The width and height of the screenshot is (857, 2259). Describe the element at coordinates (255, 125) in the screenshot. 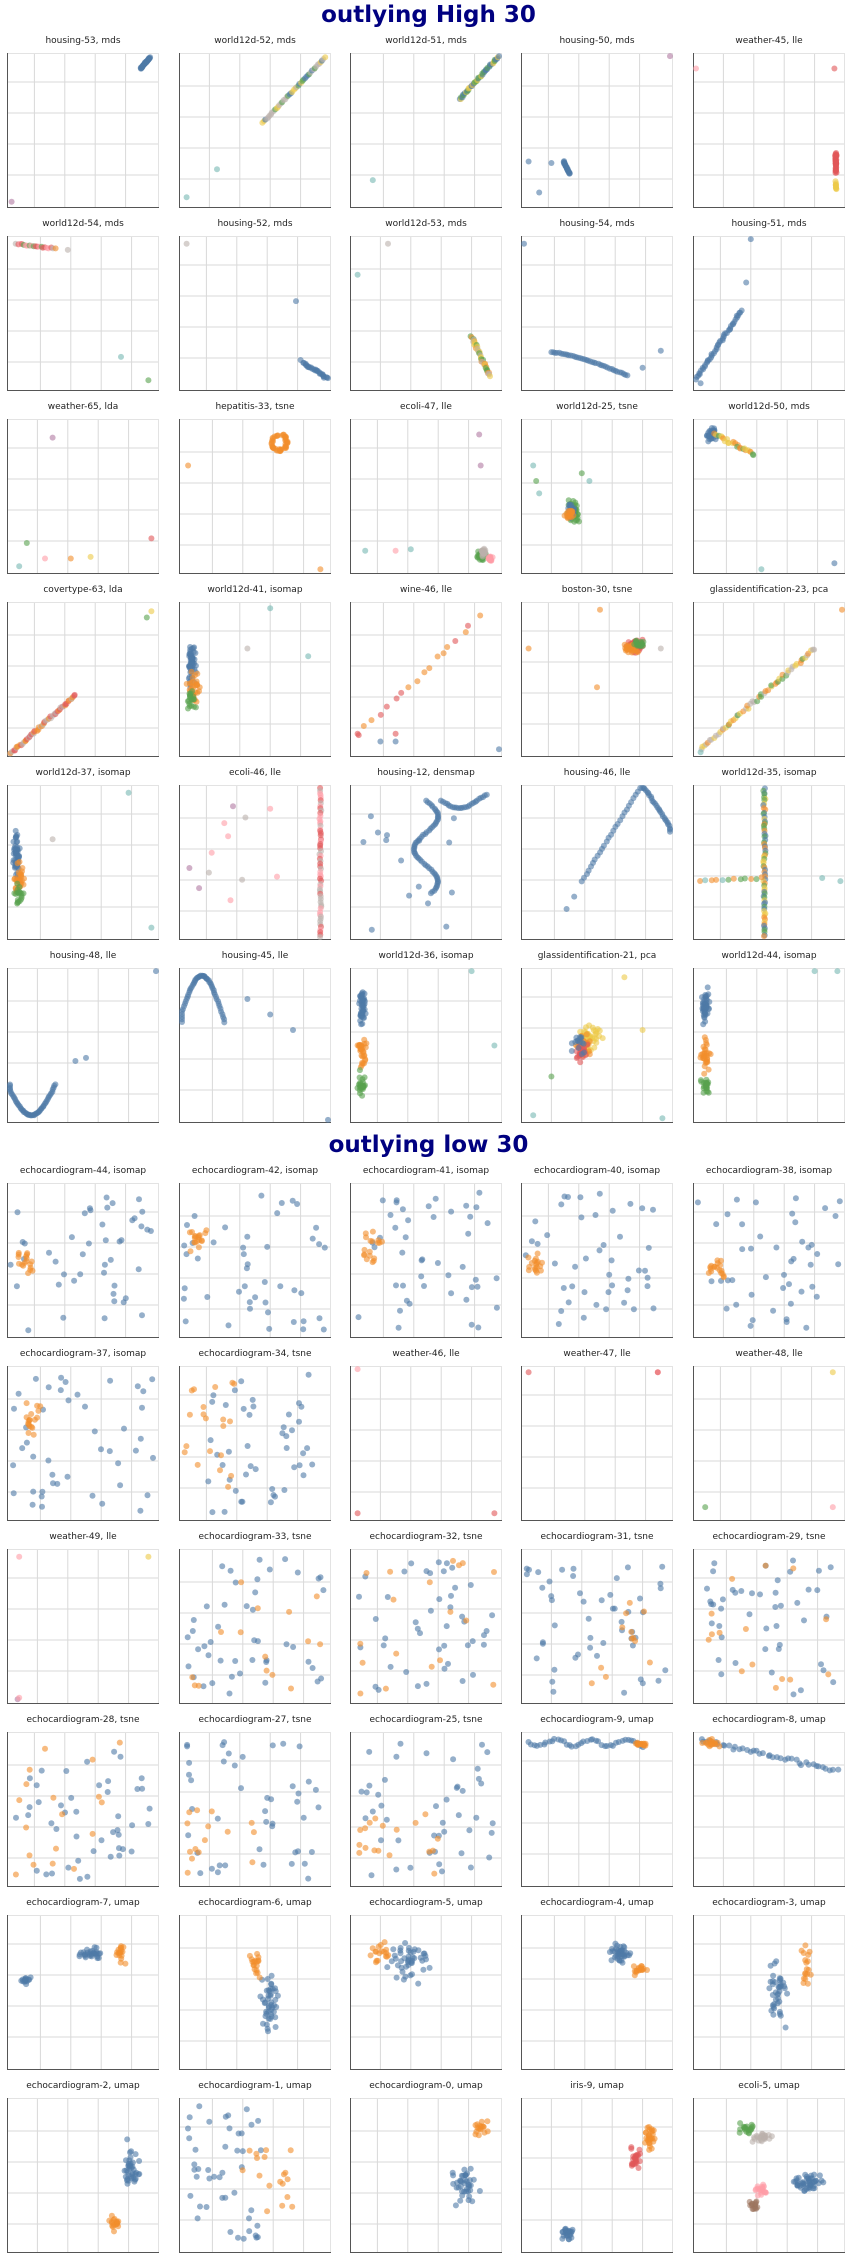

I see `scatter-panel: world12d-52, mds` at that location.